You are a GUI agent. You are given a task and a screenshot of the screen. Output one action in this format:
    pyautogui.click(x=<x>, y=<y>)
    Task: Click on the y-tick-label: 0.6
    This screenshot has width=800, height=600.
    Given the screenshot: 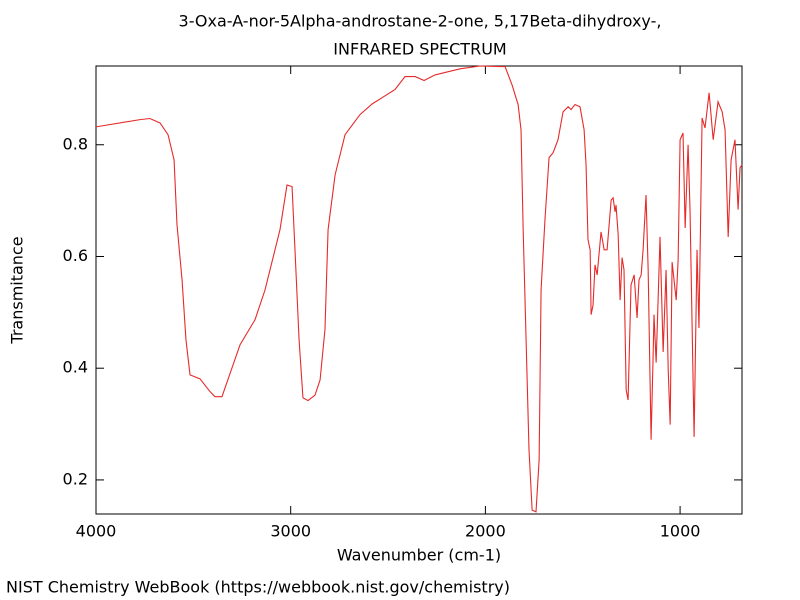 What is the action you would take?
    pyautogui.click(x=75, y=255)
    